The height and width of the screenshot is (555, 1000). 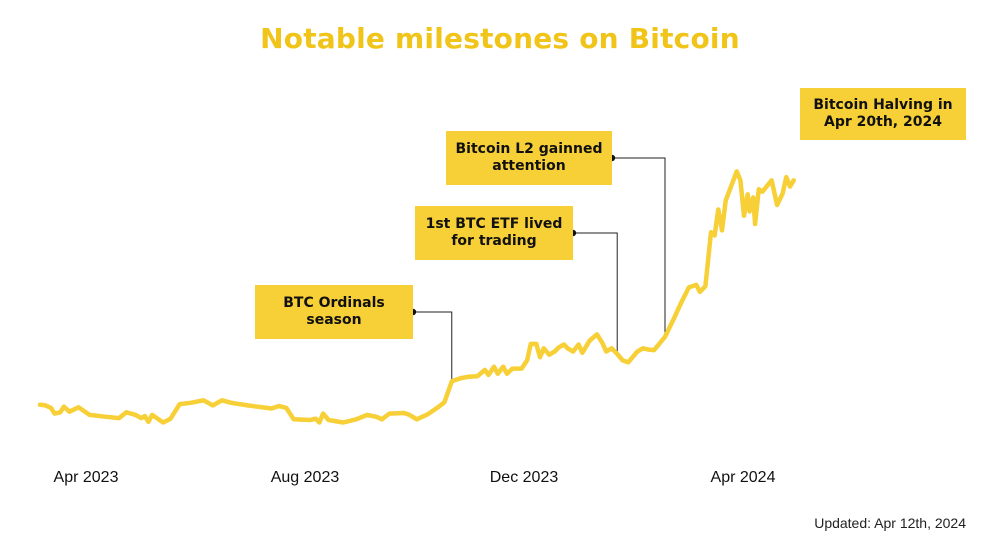 I want to click on x-tick-label: Apr 2024, so click(x=743, y=477).